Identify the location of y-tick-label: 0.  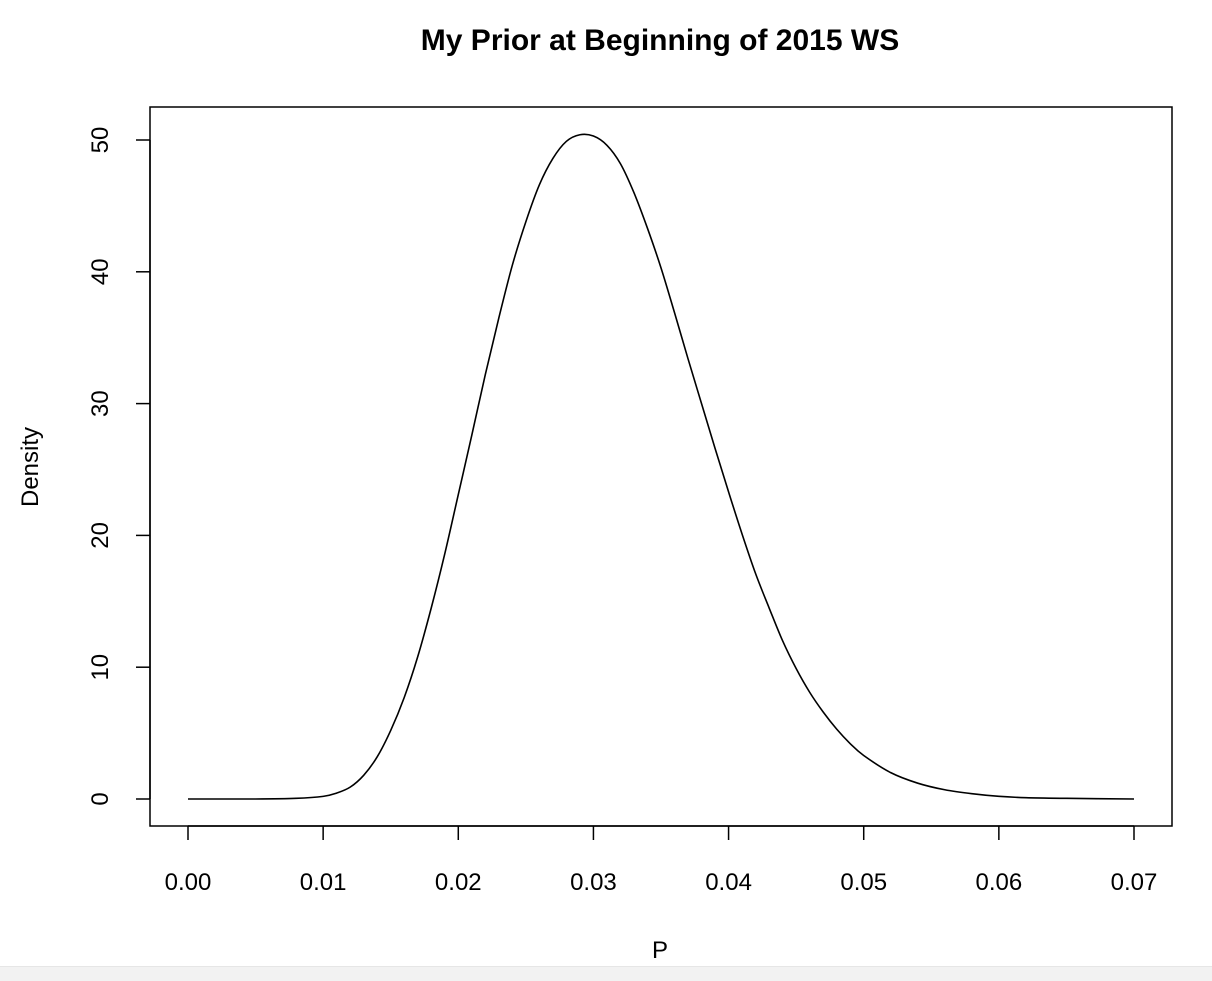
(100, 798).